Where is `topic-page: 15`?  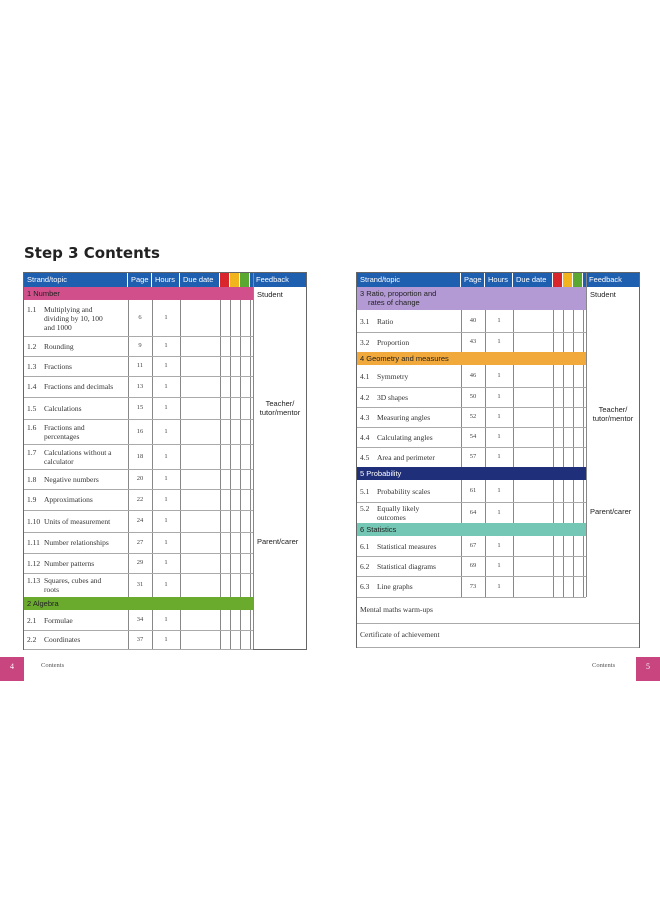 topic-page: 15 is located at coordinates (140, 407).